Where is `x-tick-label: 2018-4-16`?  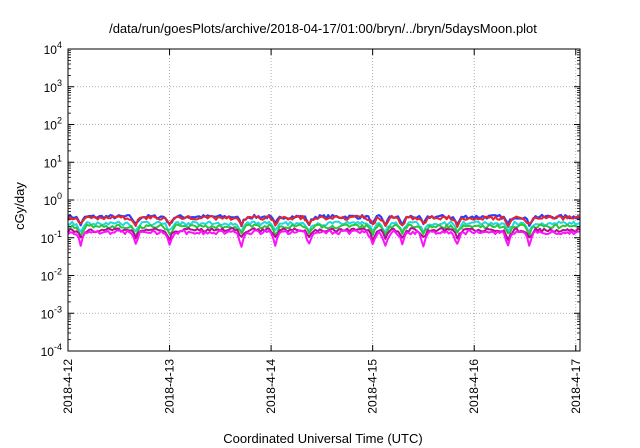
x-tick-label: 2018-4-16 is located at coordinates (474, 386).